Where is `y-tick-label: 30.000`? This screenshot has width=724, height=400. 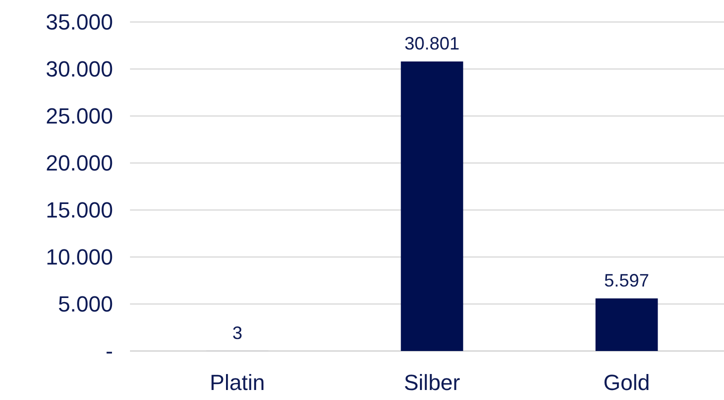 y-tick-label: 30.000 is located at coordinates (79, 69).